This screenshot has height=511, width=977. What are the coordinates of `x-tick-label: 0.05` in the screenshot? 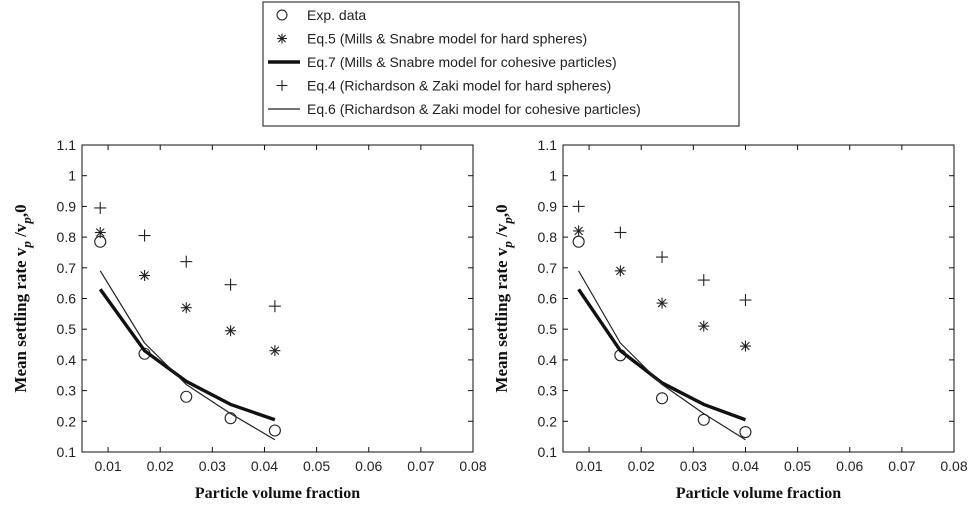 It's located at (797, 466).